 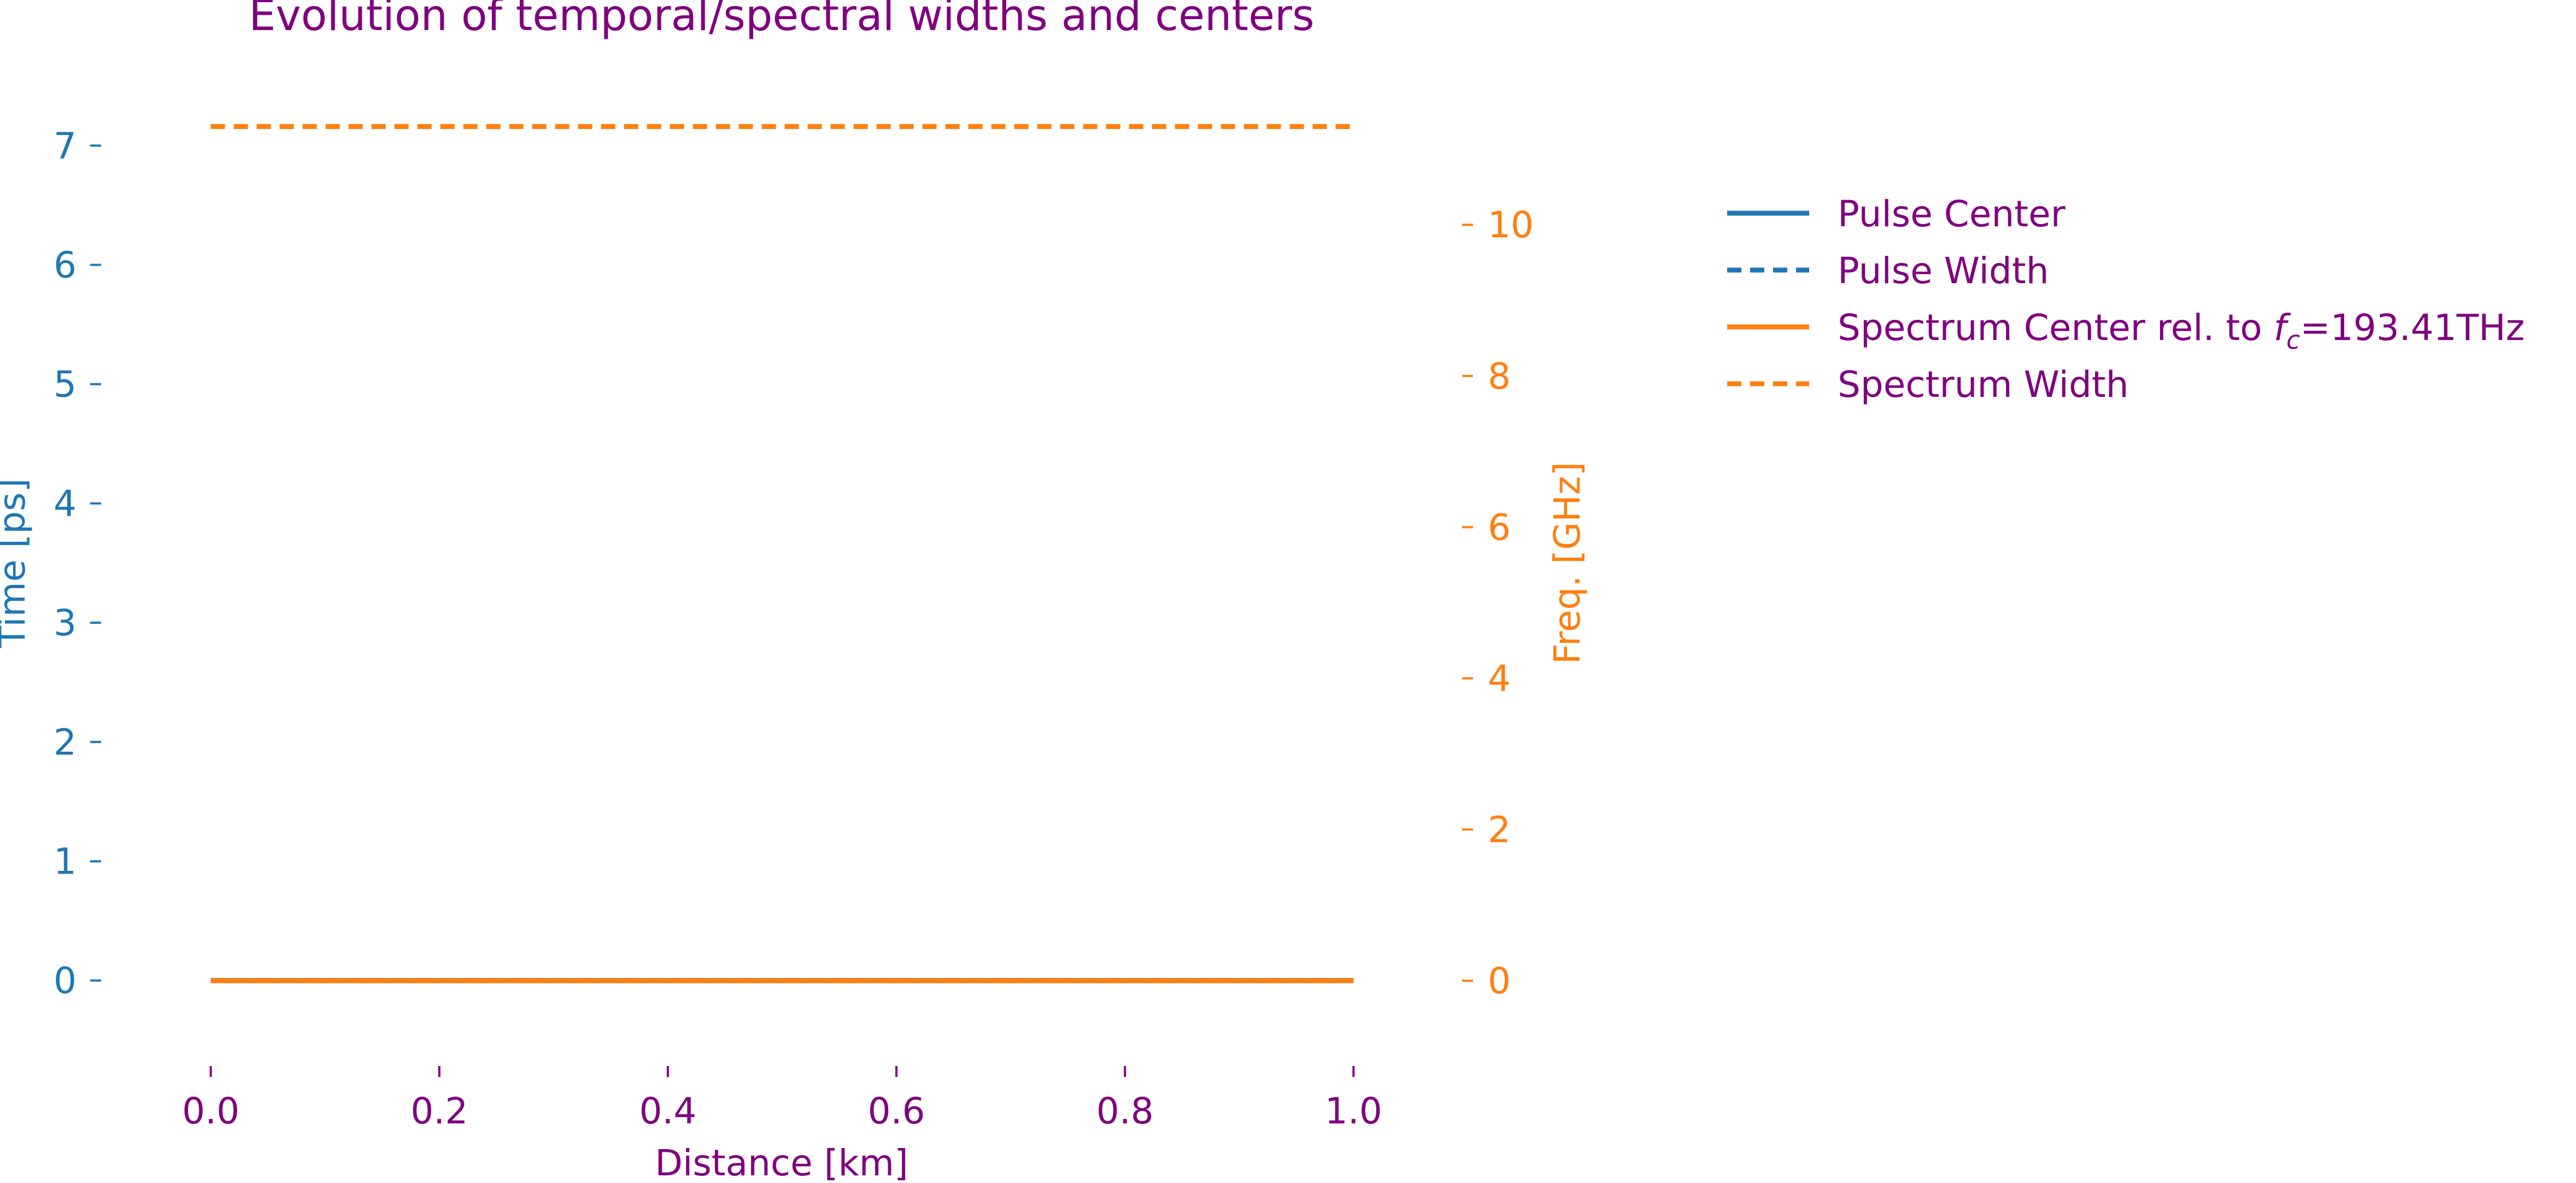 I want to click on x-tick-label: 0.6, so click(x=896, y=1111).